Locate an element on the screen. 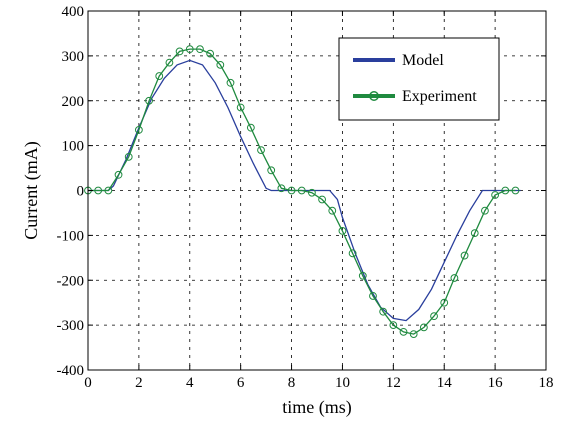  y-tick-label: -300 is located at coordinates (71, 326).